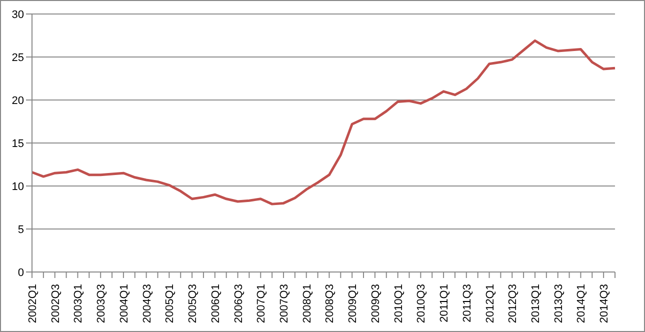 The height and width of the screenshot is (332, 645). What do you see at coordinates (467, 303) in the screenshot?
I see `x-tick-label: 2011Q3` at bounding box center [467, 303].